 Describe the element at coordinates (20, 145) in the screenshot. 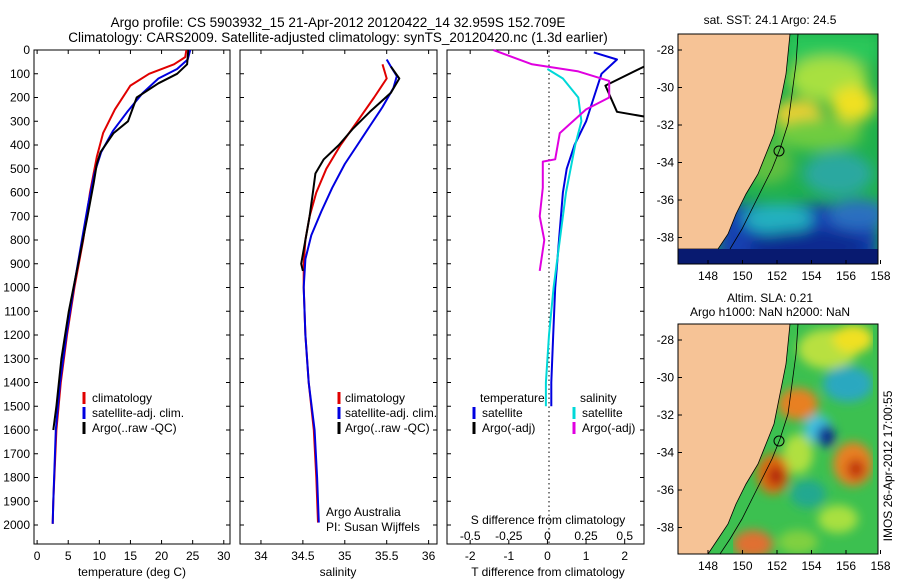

I see `depth-tick-label: 400` at that location.